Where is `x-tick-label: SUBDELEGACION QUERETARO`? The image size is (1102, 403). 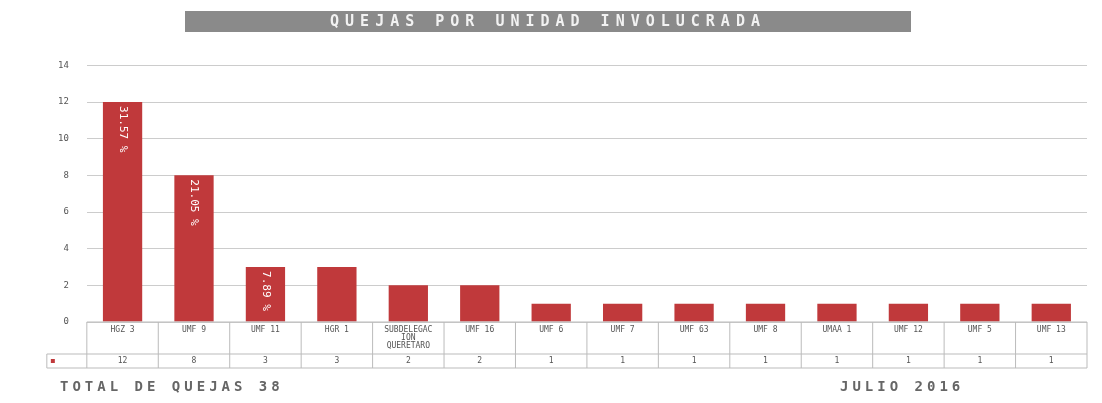
x-tick-label: SUBDELEGACION QUERETARO is located at coordinates (408, 338).